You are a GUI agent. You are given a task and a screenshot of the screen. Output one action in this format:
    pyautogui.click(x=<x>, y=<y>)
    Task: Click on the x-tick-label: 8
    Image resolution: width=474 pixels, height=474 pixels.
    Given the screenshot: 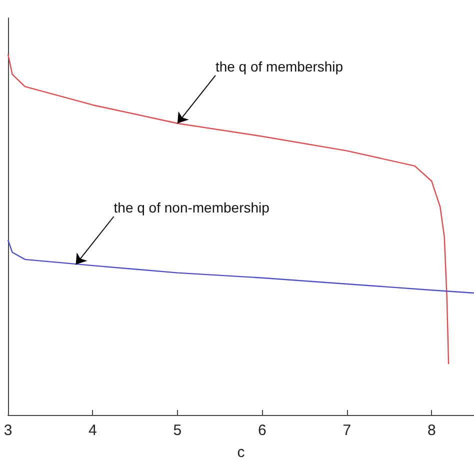 What is the action you would take?
    pyautogui.click(x=431, y=430)
    